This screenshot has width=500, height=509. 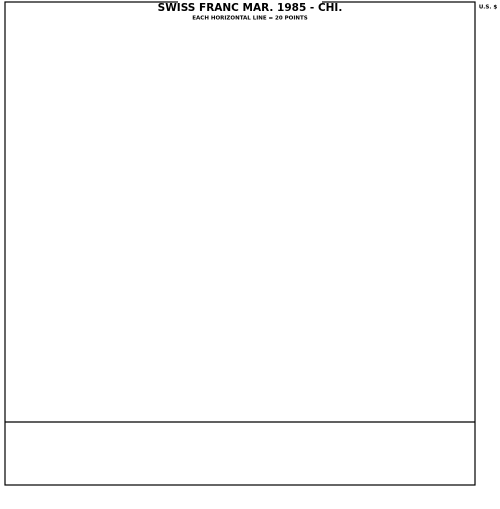 I want to click on title-box, so click(x=250, y=11).